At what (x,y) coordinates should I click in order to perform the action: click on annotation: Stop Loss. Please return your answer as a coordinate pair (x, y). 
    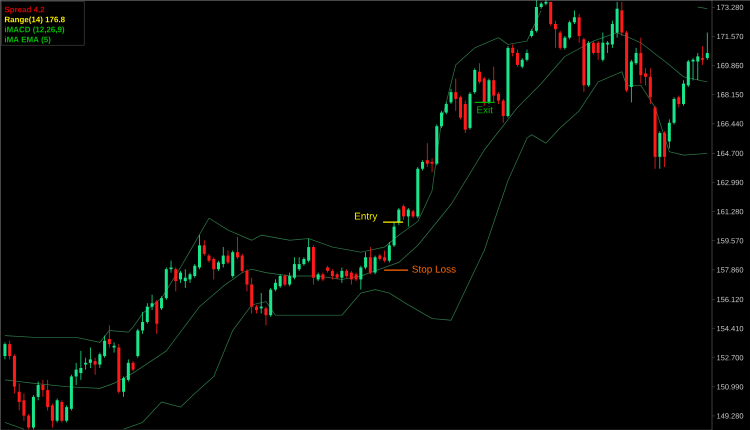
    Looking at the image, I should click on (434, 269).